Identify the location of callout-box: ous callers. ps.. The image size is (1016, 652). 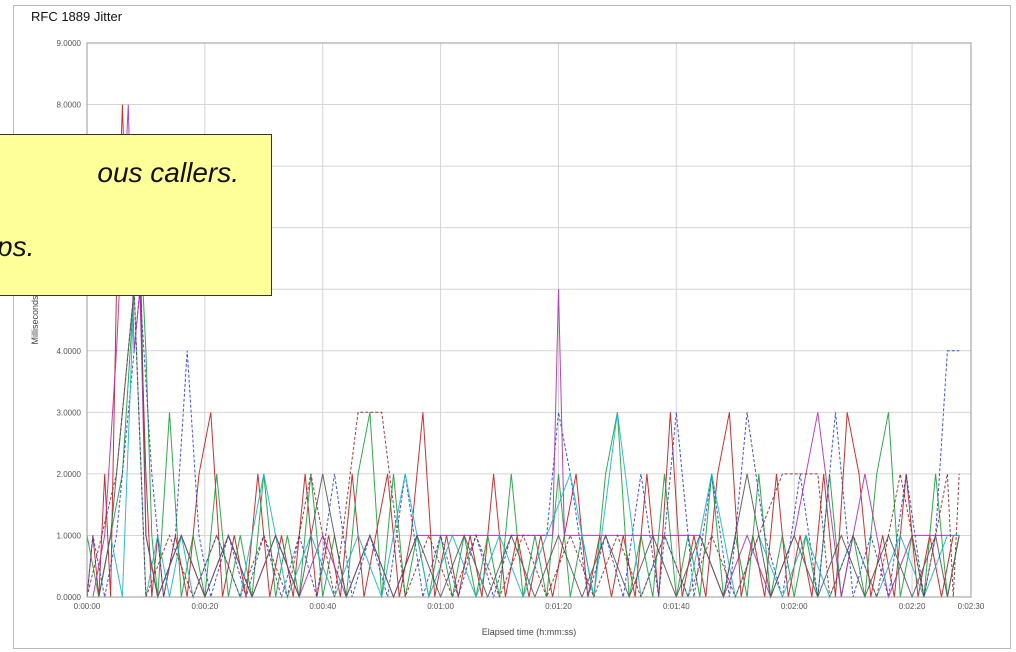
(136, 215).